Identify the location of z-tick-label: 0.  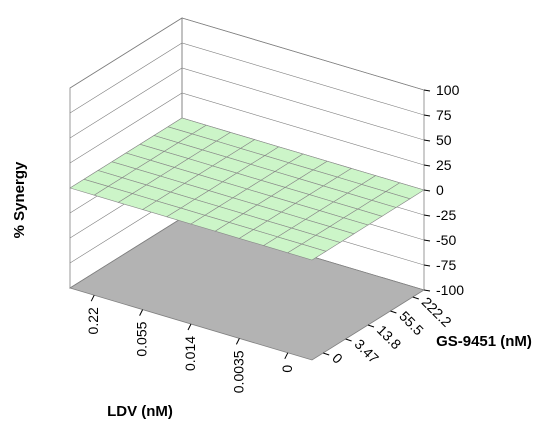
(440, 190).